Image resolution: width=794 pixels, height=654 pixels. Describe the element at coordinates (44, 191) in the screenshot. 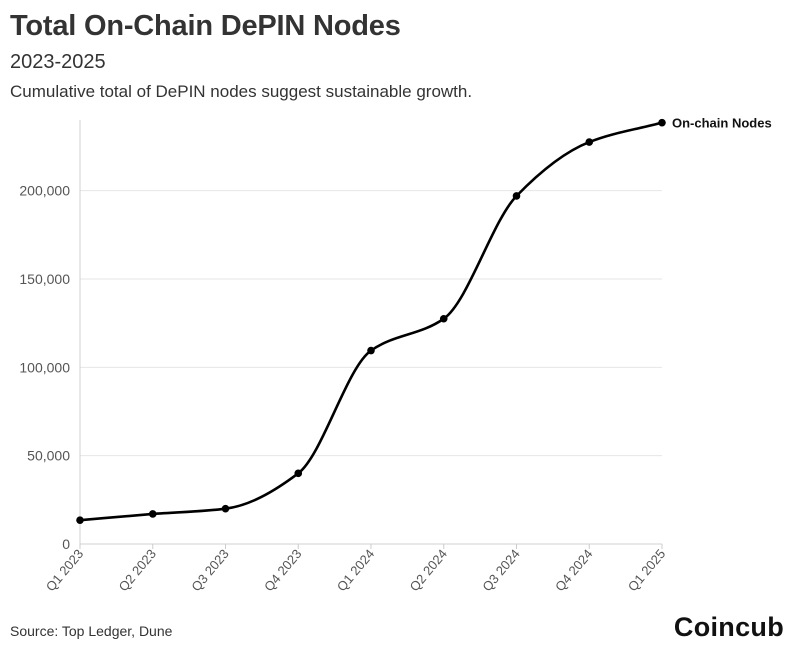

I see `y-tick-label: 200,000` at that location.